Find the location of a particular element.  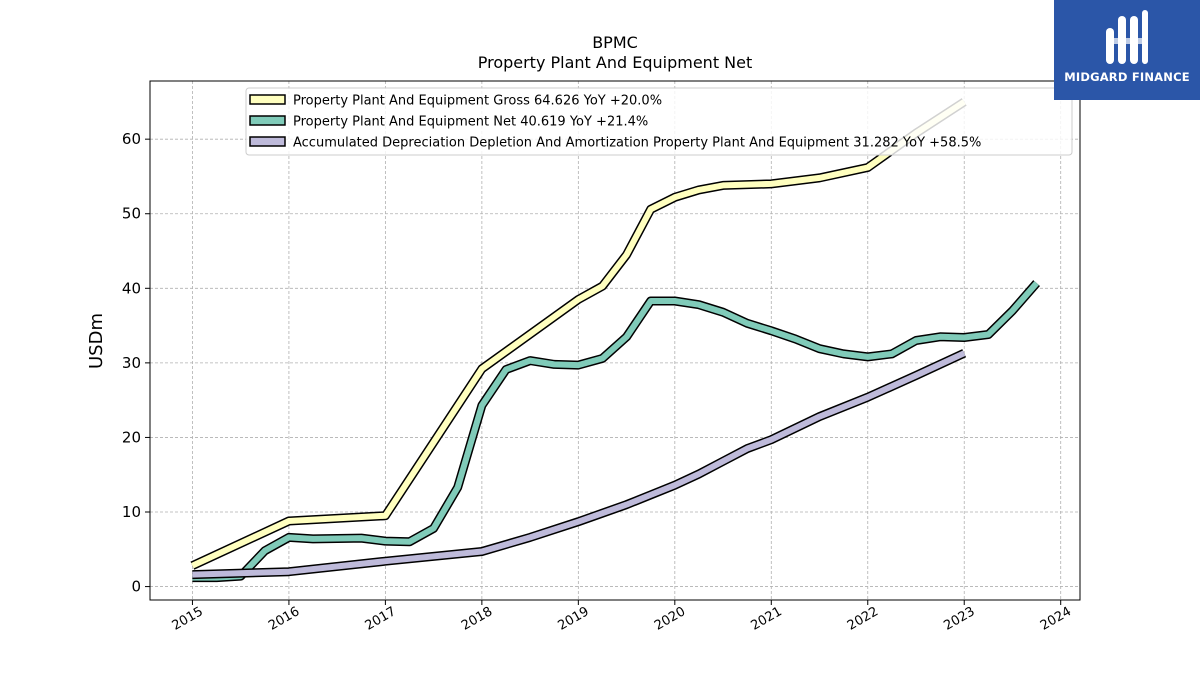

x-tick-label: 2019 is located at coordinates (574, 619).